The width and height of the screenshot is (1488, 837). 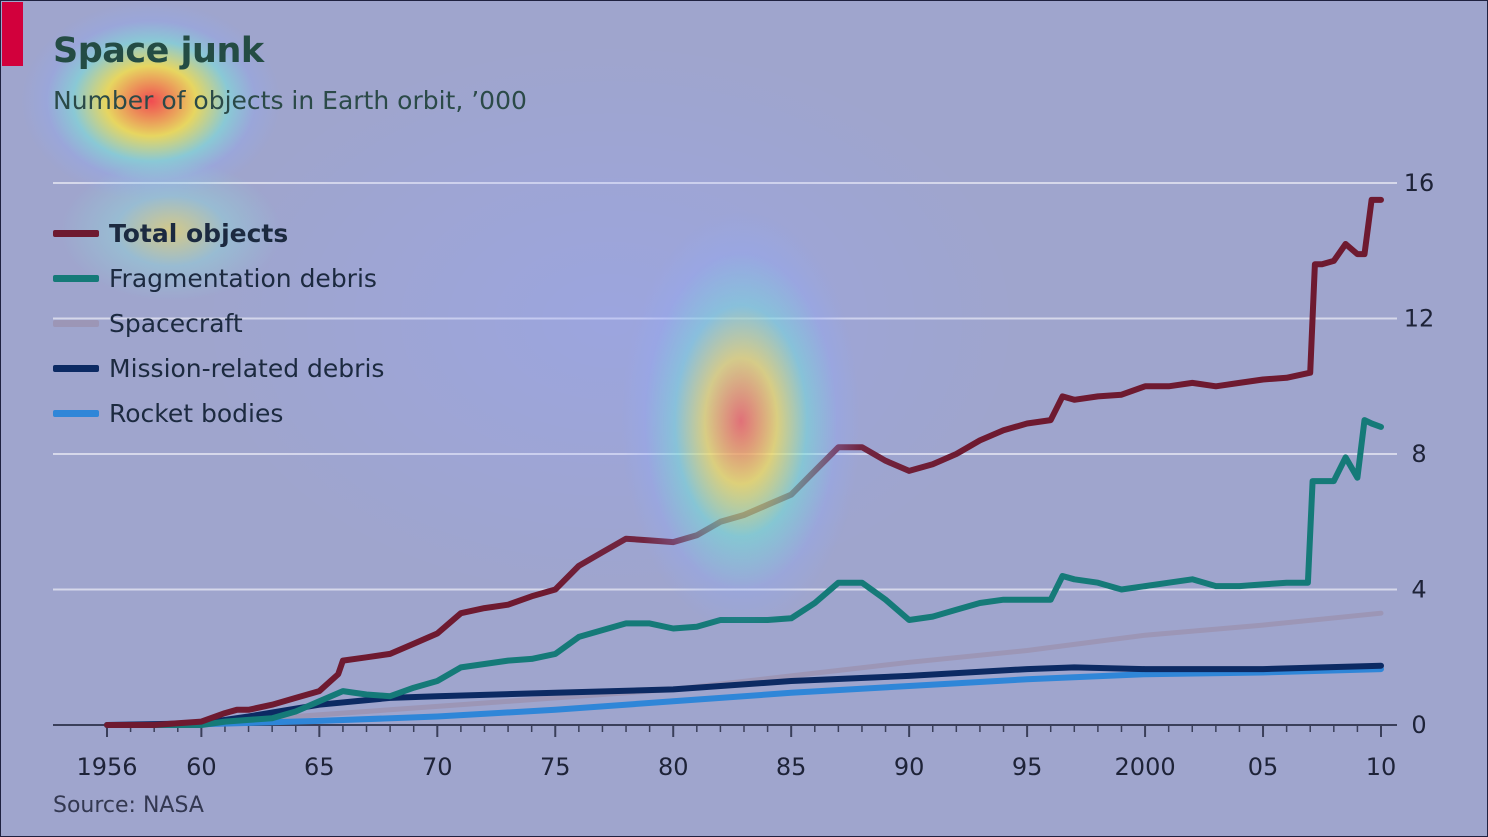 What do you see at coordinates (201, 767) in the screenshot?
I see `x-tick-label: 60` at bounding box center [201, 767].